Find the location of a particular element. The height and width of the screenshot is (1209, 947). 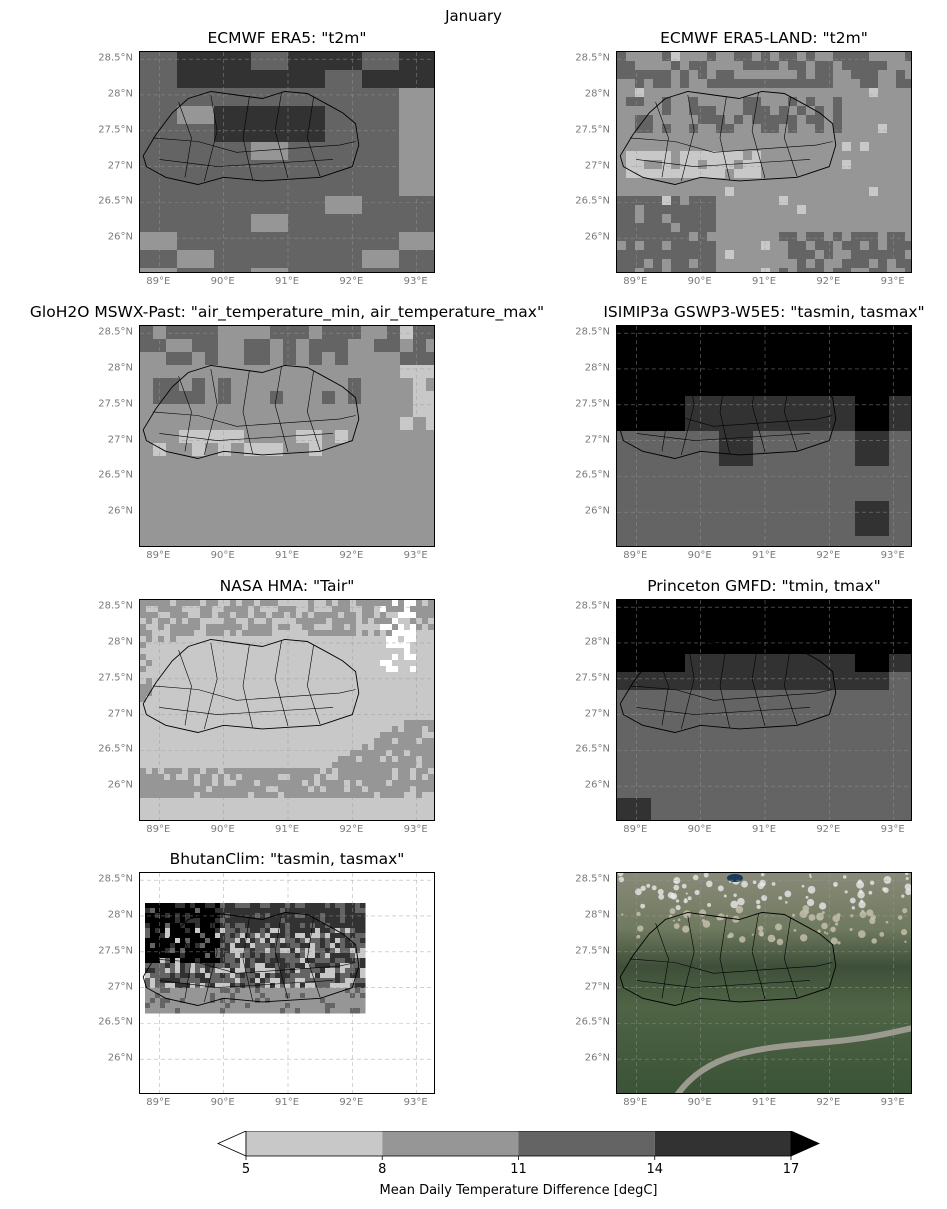

colorbar-tick-label: 11 is located at coordinates (518, 1169).